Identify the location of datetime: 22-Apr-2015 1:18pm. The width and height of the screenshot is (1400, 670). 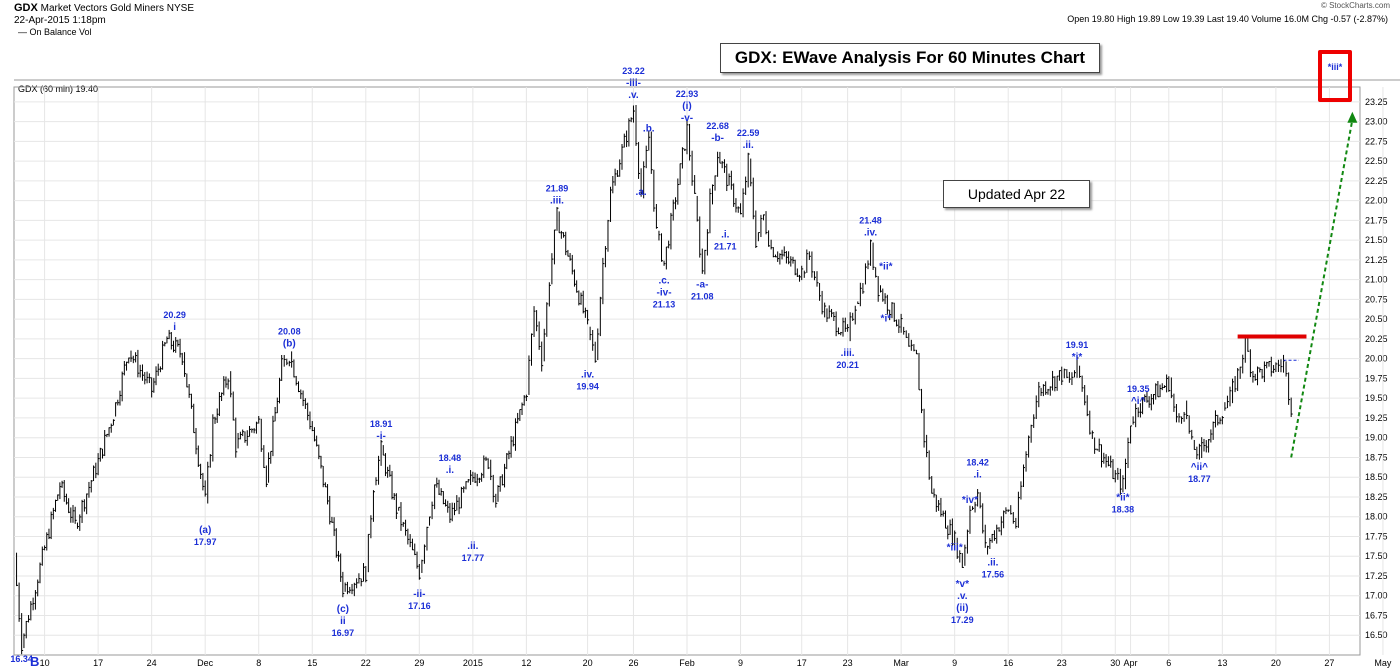
(60, 20).